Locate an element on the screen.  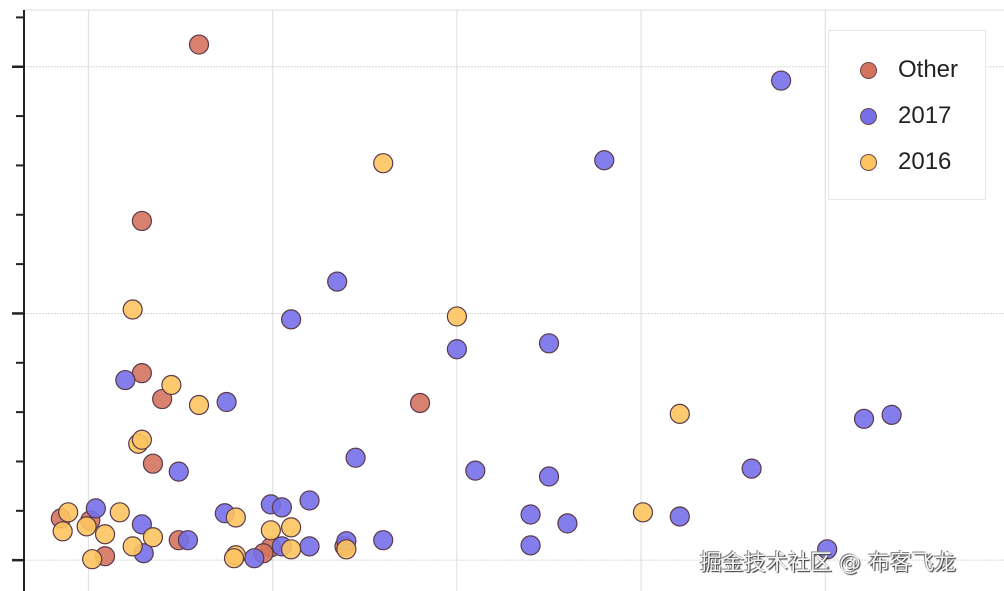
legend-item-other: Other is located at coordinates (893, 70).